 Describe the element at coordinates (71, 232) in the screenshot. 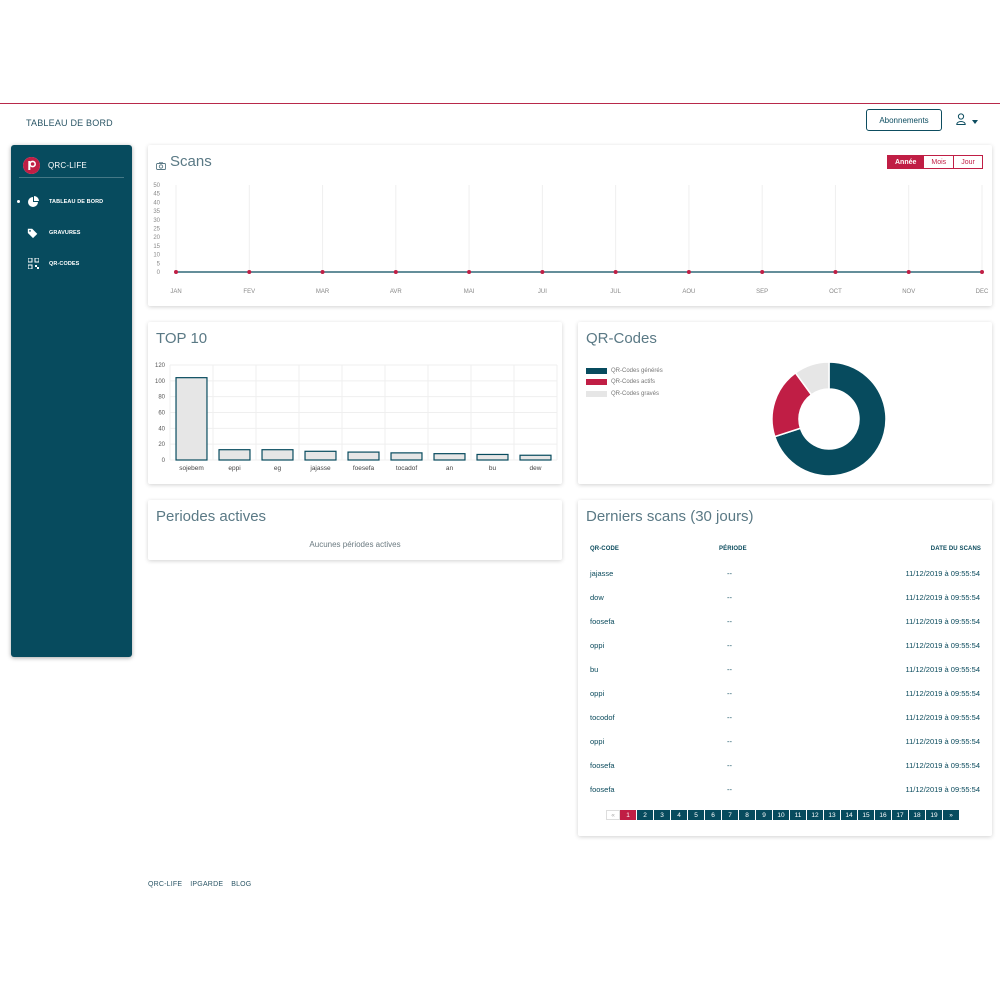

I see `sidebar-item-gravures: GRAVURES` at that location.